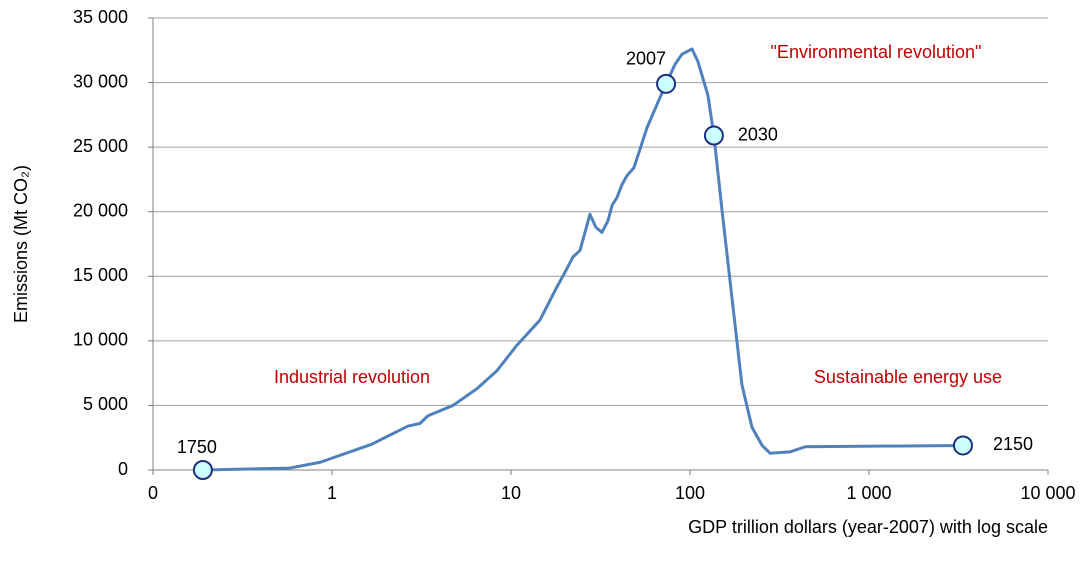  What do you see at coordinates (1013, 444) in the screenshot?
I see `marker-label: 2150` at bounding box center [1013, 444].